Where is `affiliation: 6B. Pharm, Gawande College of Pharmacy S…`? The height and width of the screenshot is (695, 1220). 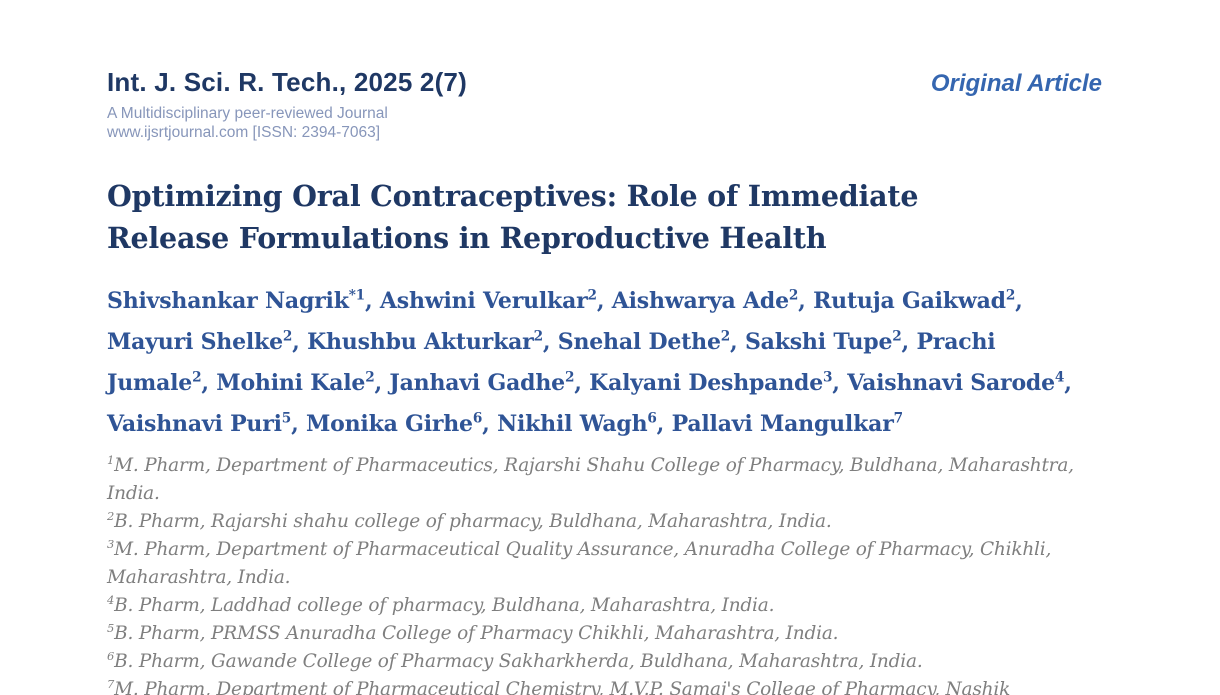
affiliation: 6B. Pharm, Gawande College of Pharmacy S… is located at coordinates (515, 660).